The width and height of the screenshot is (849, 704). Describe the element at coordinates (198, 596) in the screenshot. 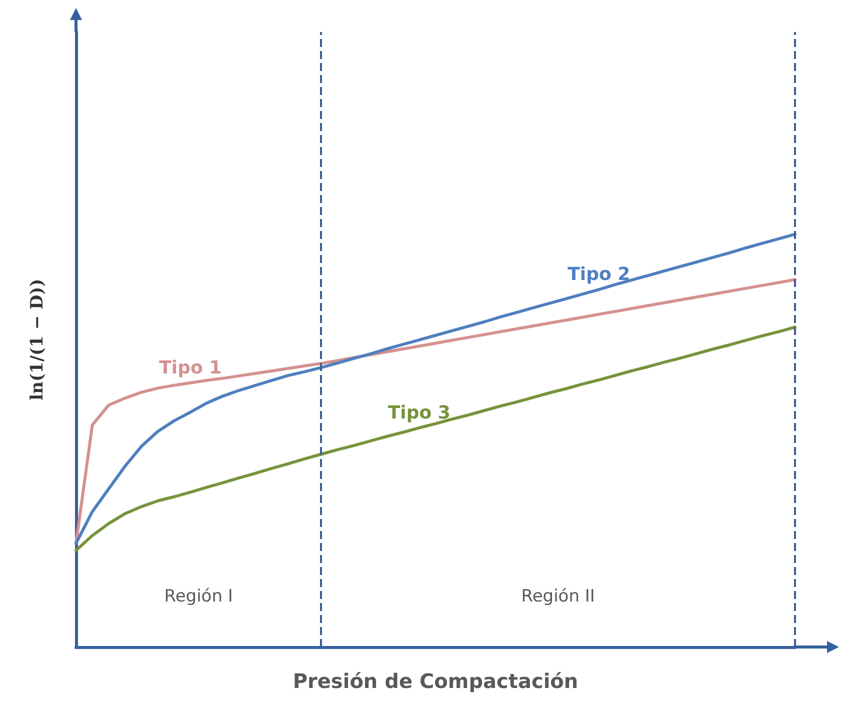

I see `annotation: Región I` at that location.